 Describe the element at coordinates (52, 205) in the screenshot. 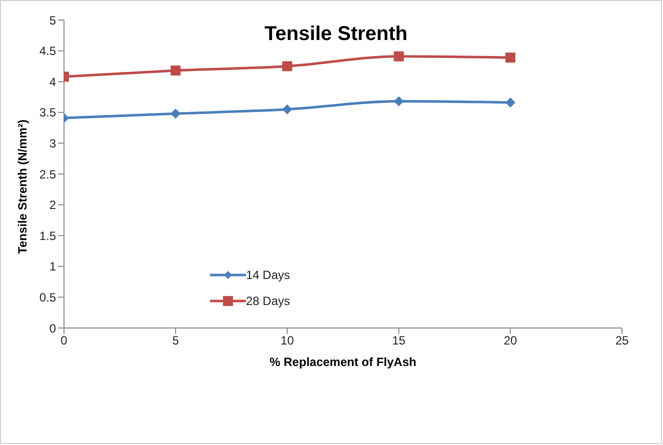

I see `y-tick-label: 2` at that location.